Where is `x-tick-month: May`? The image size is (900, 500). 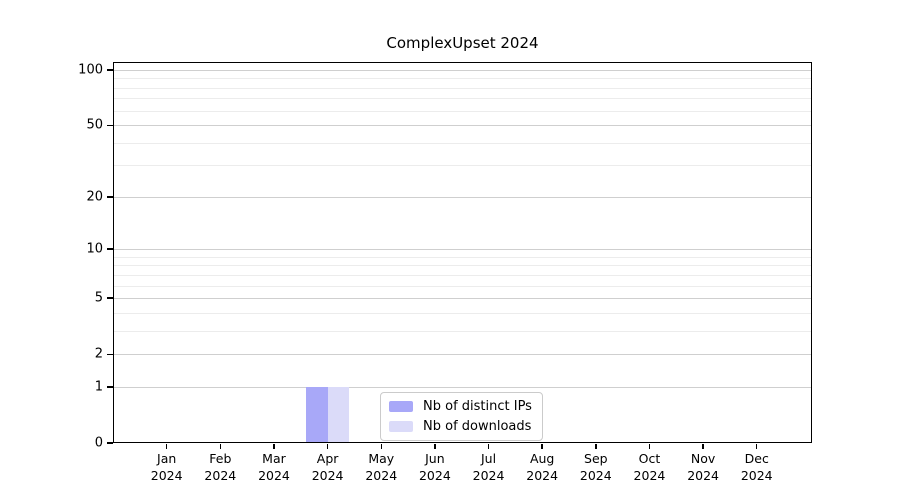 x-tick-month: May is located at coordinates (381, 458).